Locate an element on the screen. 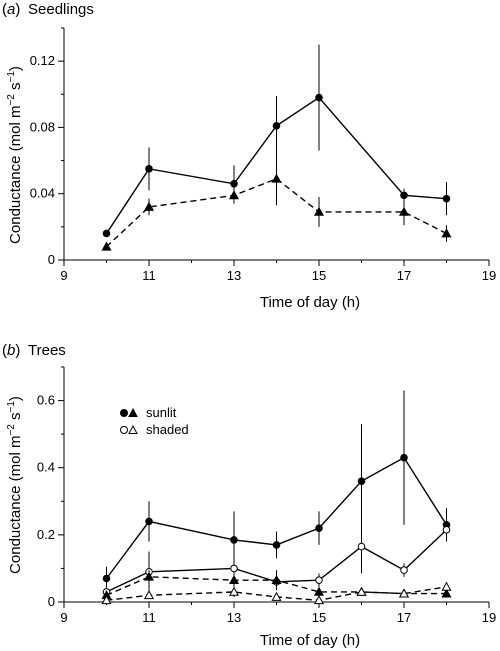 The width and height of the screenshot is (500, 651). panel-b-y-tick-label: 0 is located at coordinates (51, 601).